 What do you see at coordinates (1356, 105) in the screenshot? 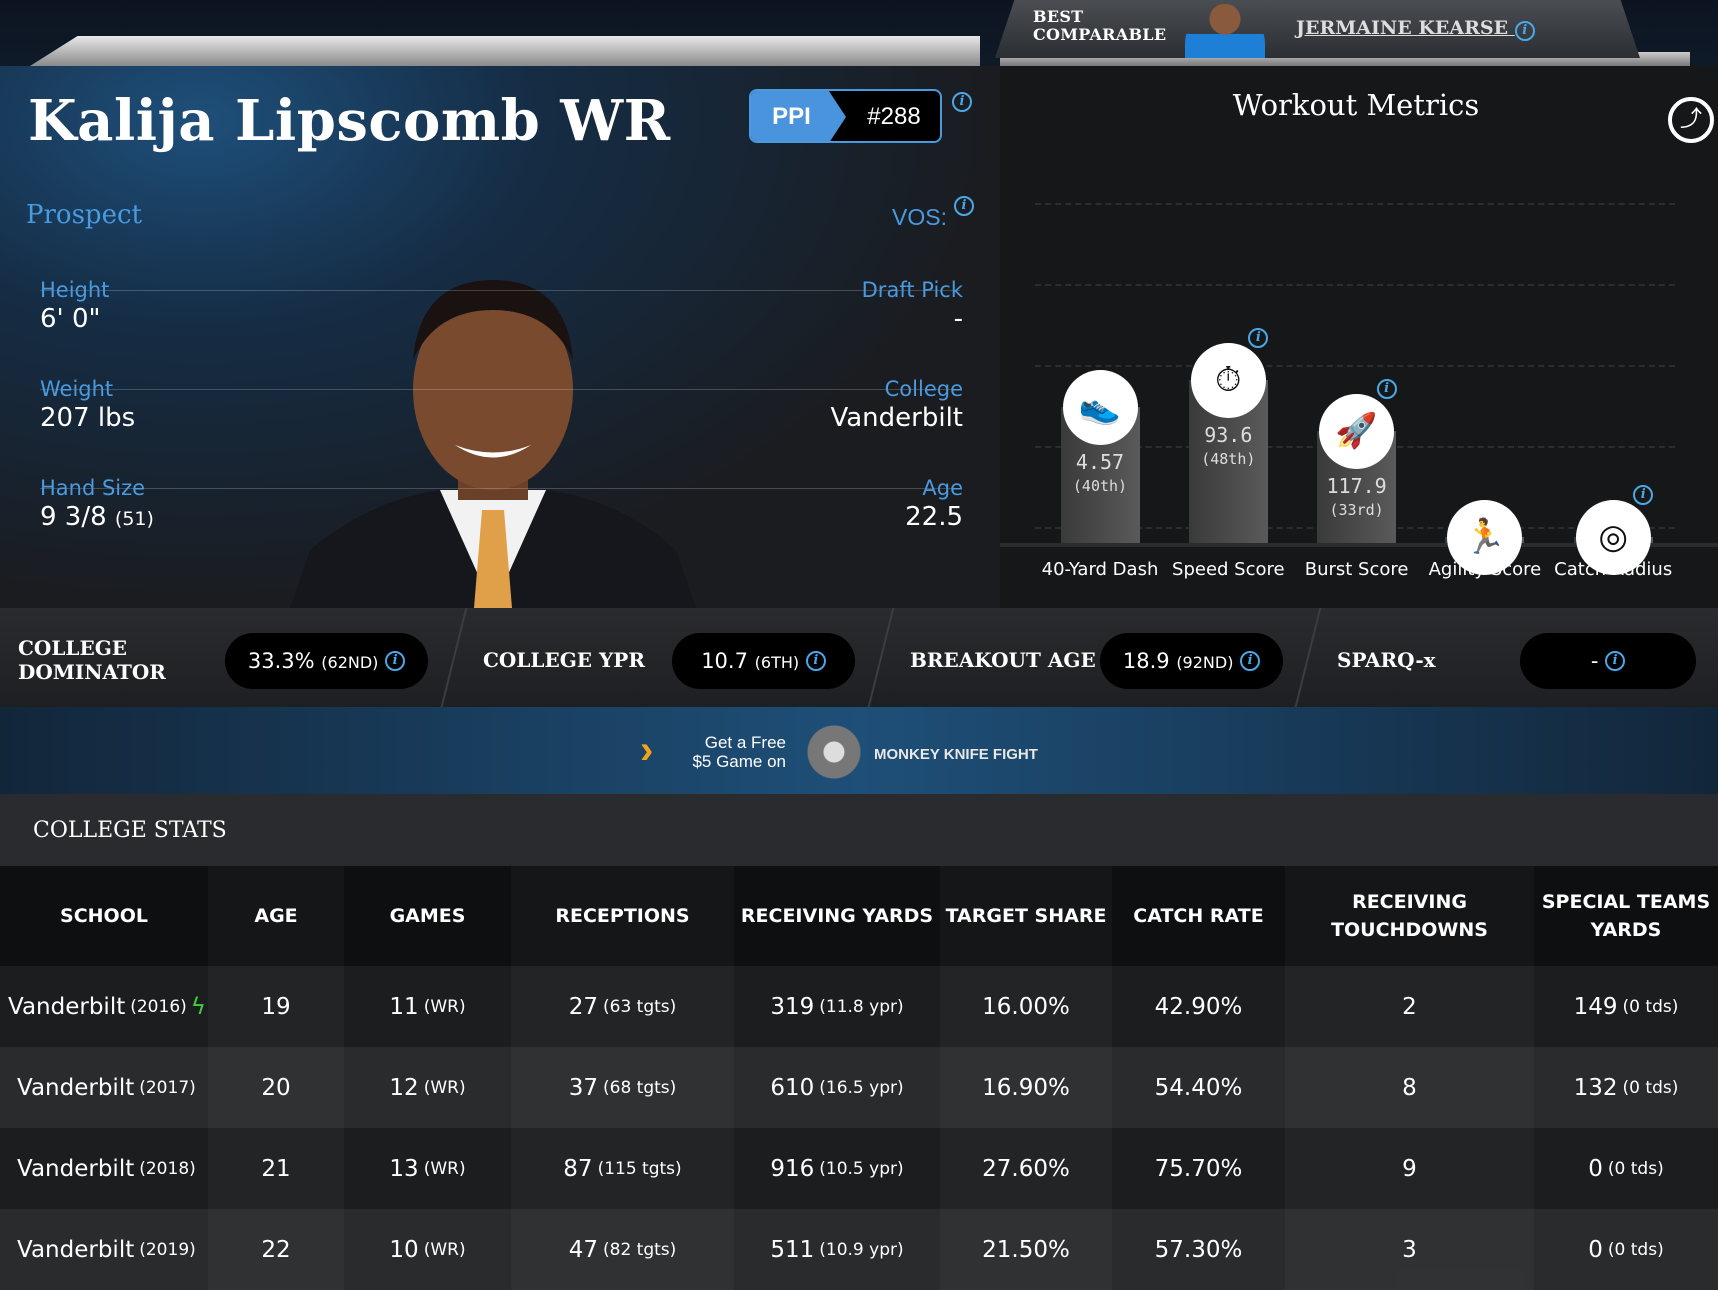
I see `workout-title: Workout Metrics` at bounding box center [1356, 105].